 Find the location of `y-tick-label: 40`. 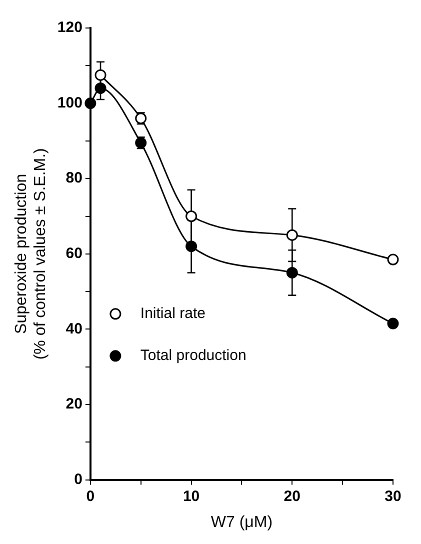

y-tick-label: 40 is located at coordinates (74, 329).